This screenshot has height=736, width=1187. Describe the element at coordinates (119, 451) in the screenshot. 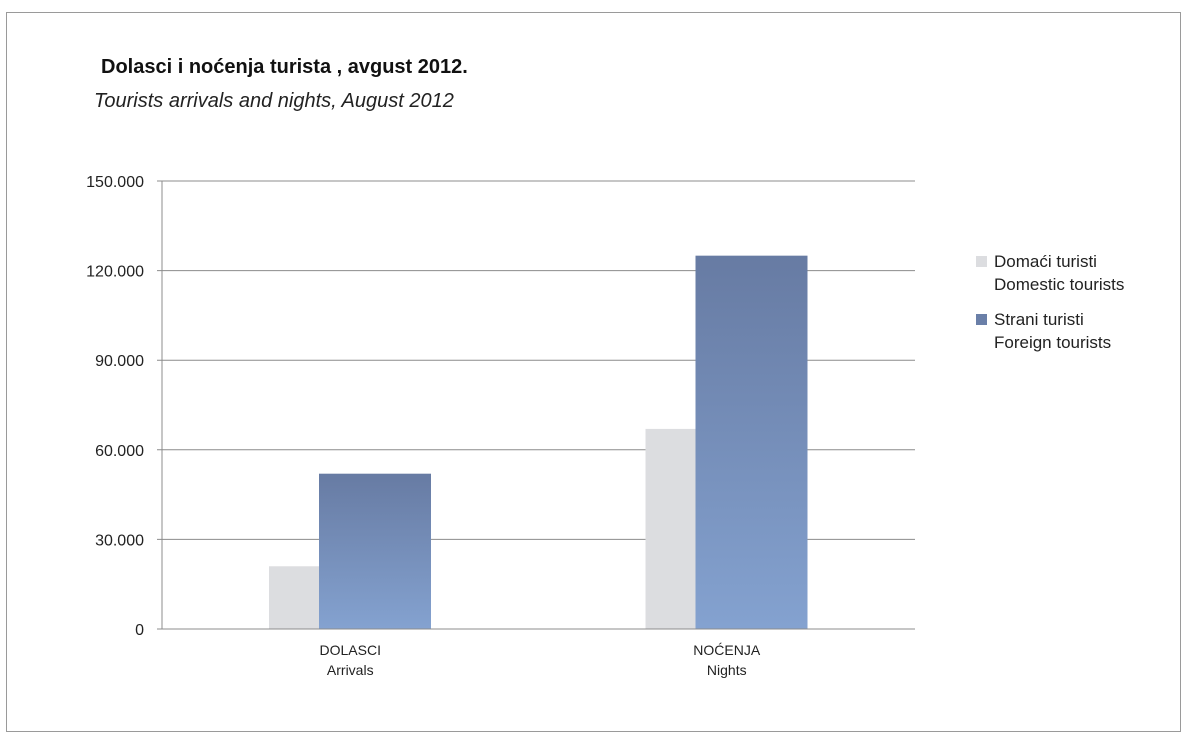

I see `y-tick-label: 60.000` at that location.